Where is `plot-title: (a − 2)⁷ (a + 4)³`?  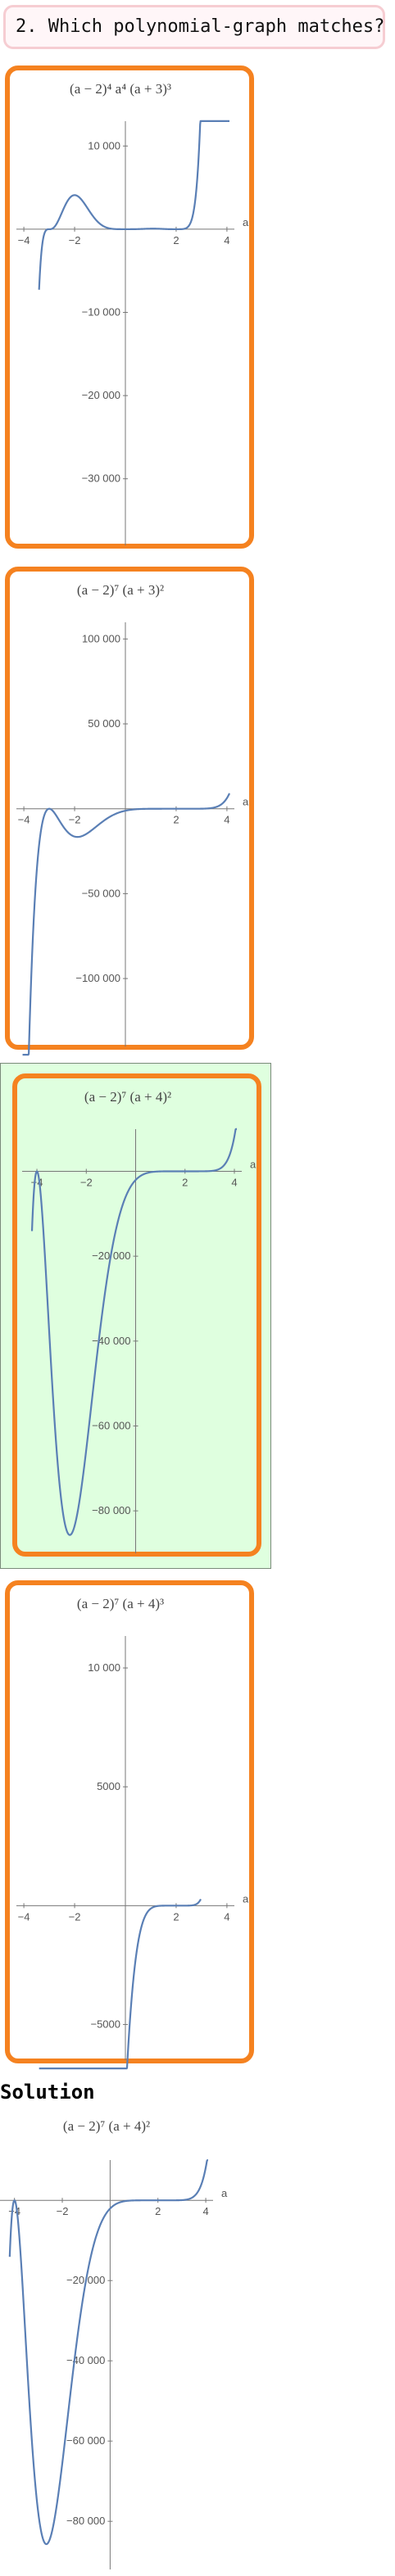 plot-title: (a − 2)⁷ (a + 4)³ is located at coordinates (120, 1603).